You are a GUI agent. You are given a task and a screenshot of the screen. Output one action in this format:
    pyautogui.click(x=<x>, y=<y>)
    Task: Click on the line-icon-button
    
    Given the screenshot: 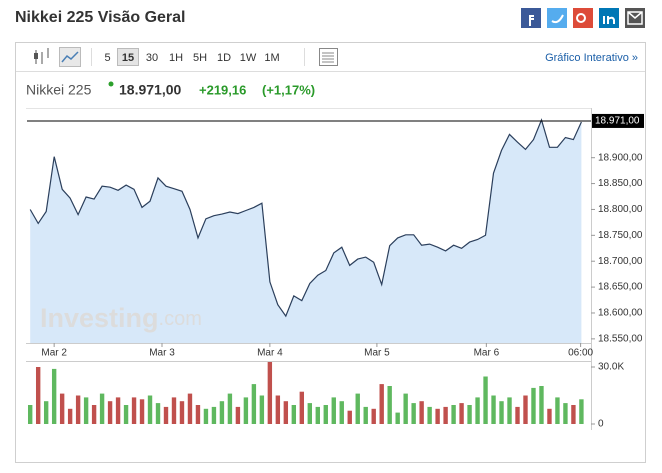 What is the action you would take?
    pyautogui.click(x=70, y=57)
    